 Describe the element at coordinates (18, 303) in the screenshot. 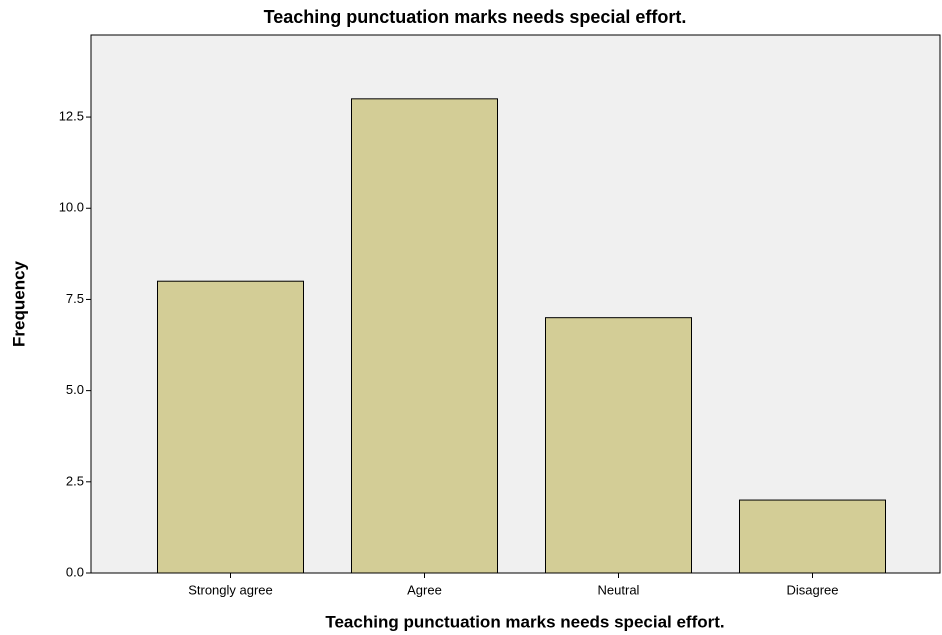

I see `y-axis-title: Frequency` at that location.